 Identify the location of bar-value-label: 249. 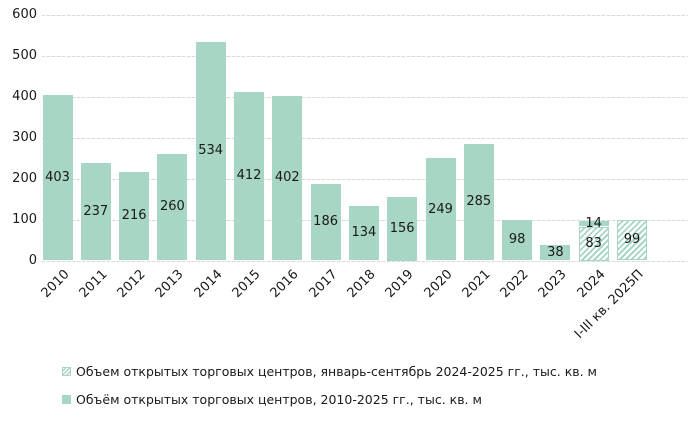
(440, 209).